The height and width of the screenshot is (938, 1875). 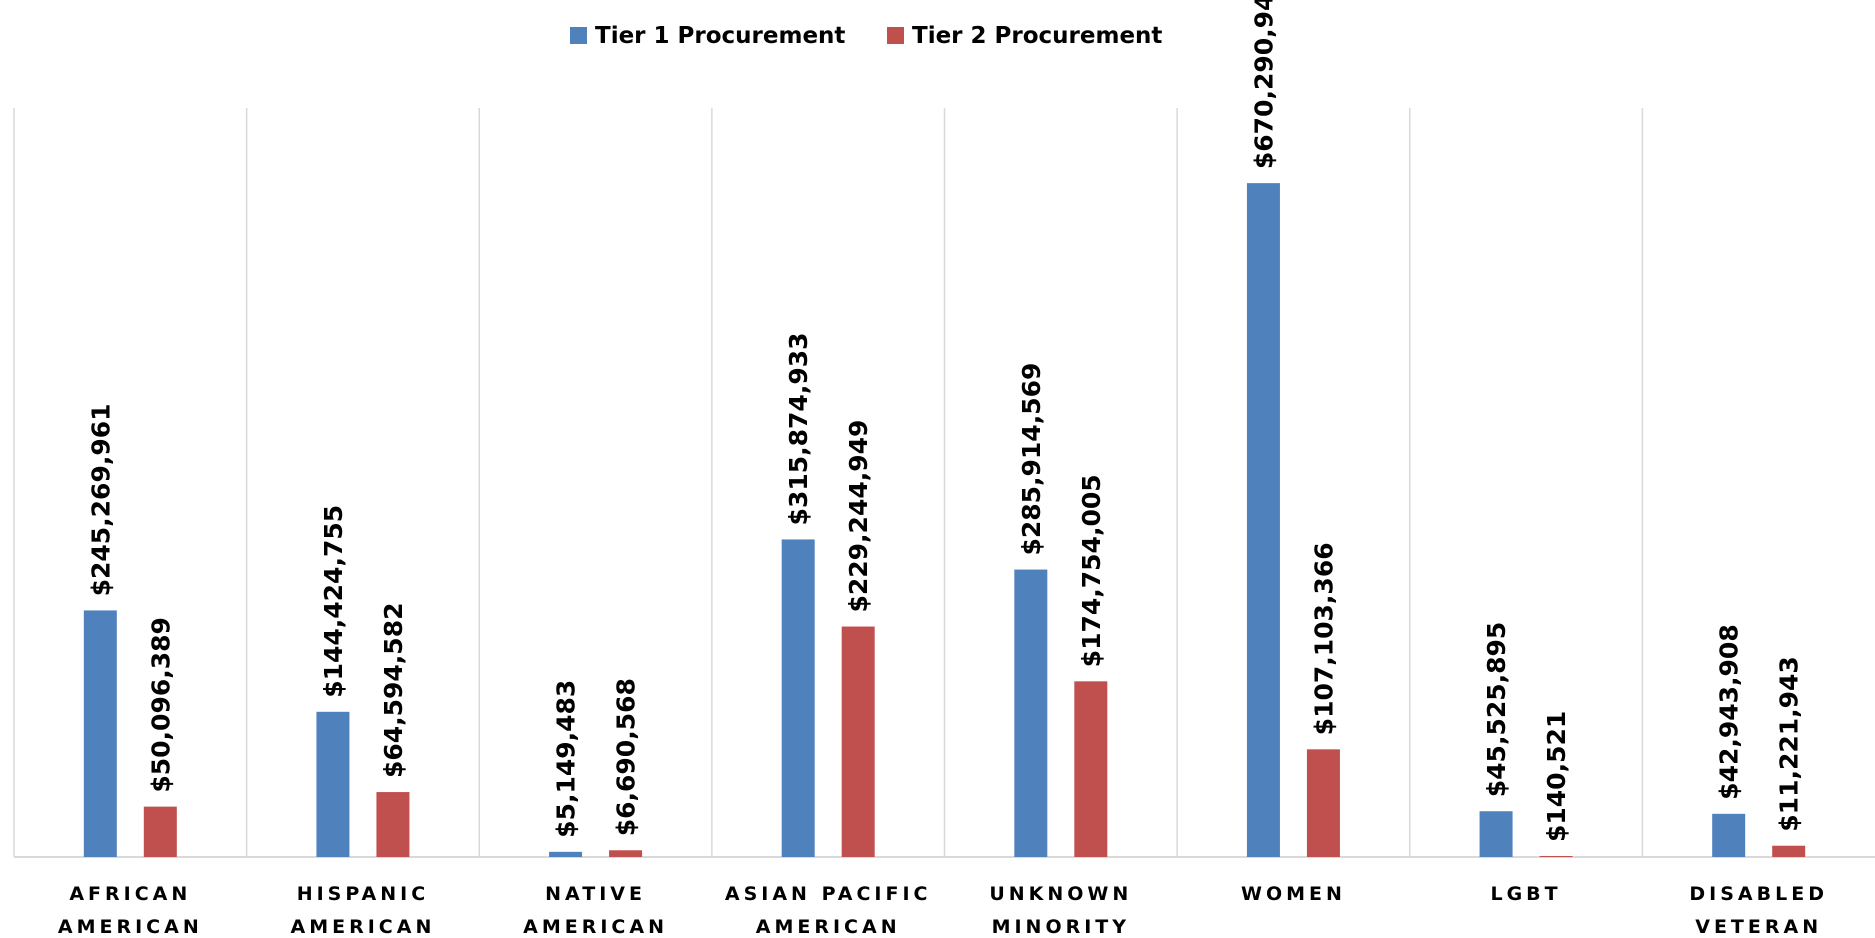 What do you see at coordinates (100, 499) in the screenshot?
I see `data-label-tier1-0: $245,269,961` at bounding box center [100, 499].